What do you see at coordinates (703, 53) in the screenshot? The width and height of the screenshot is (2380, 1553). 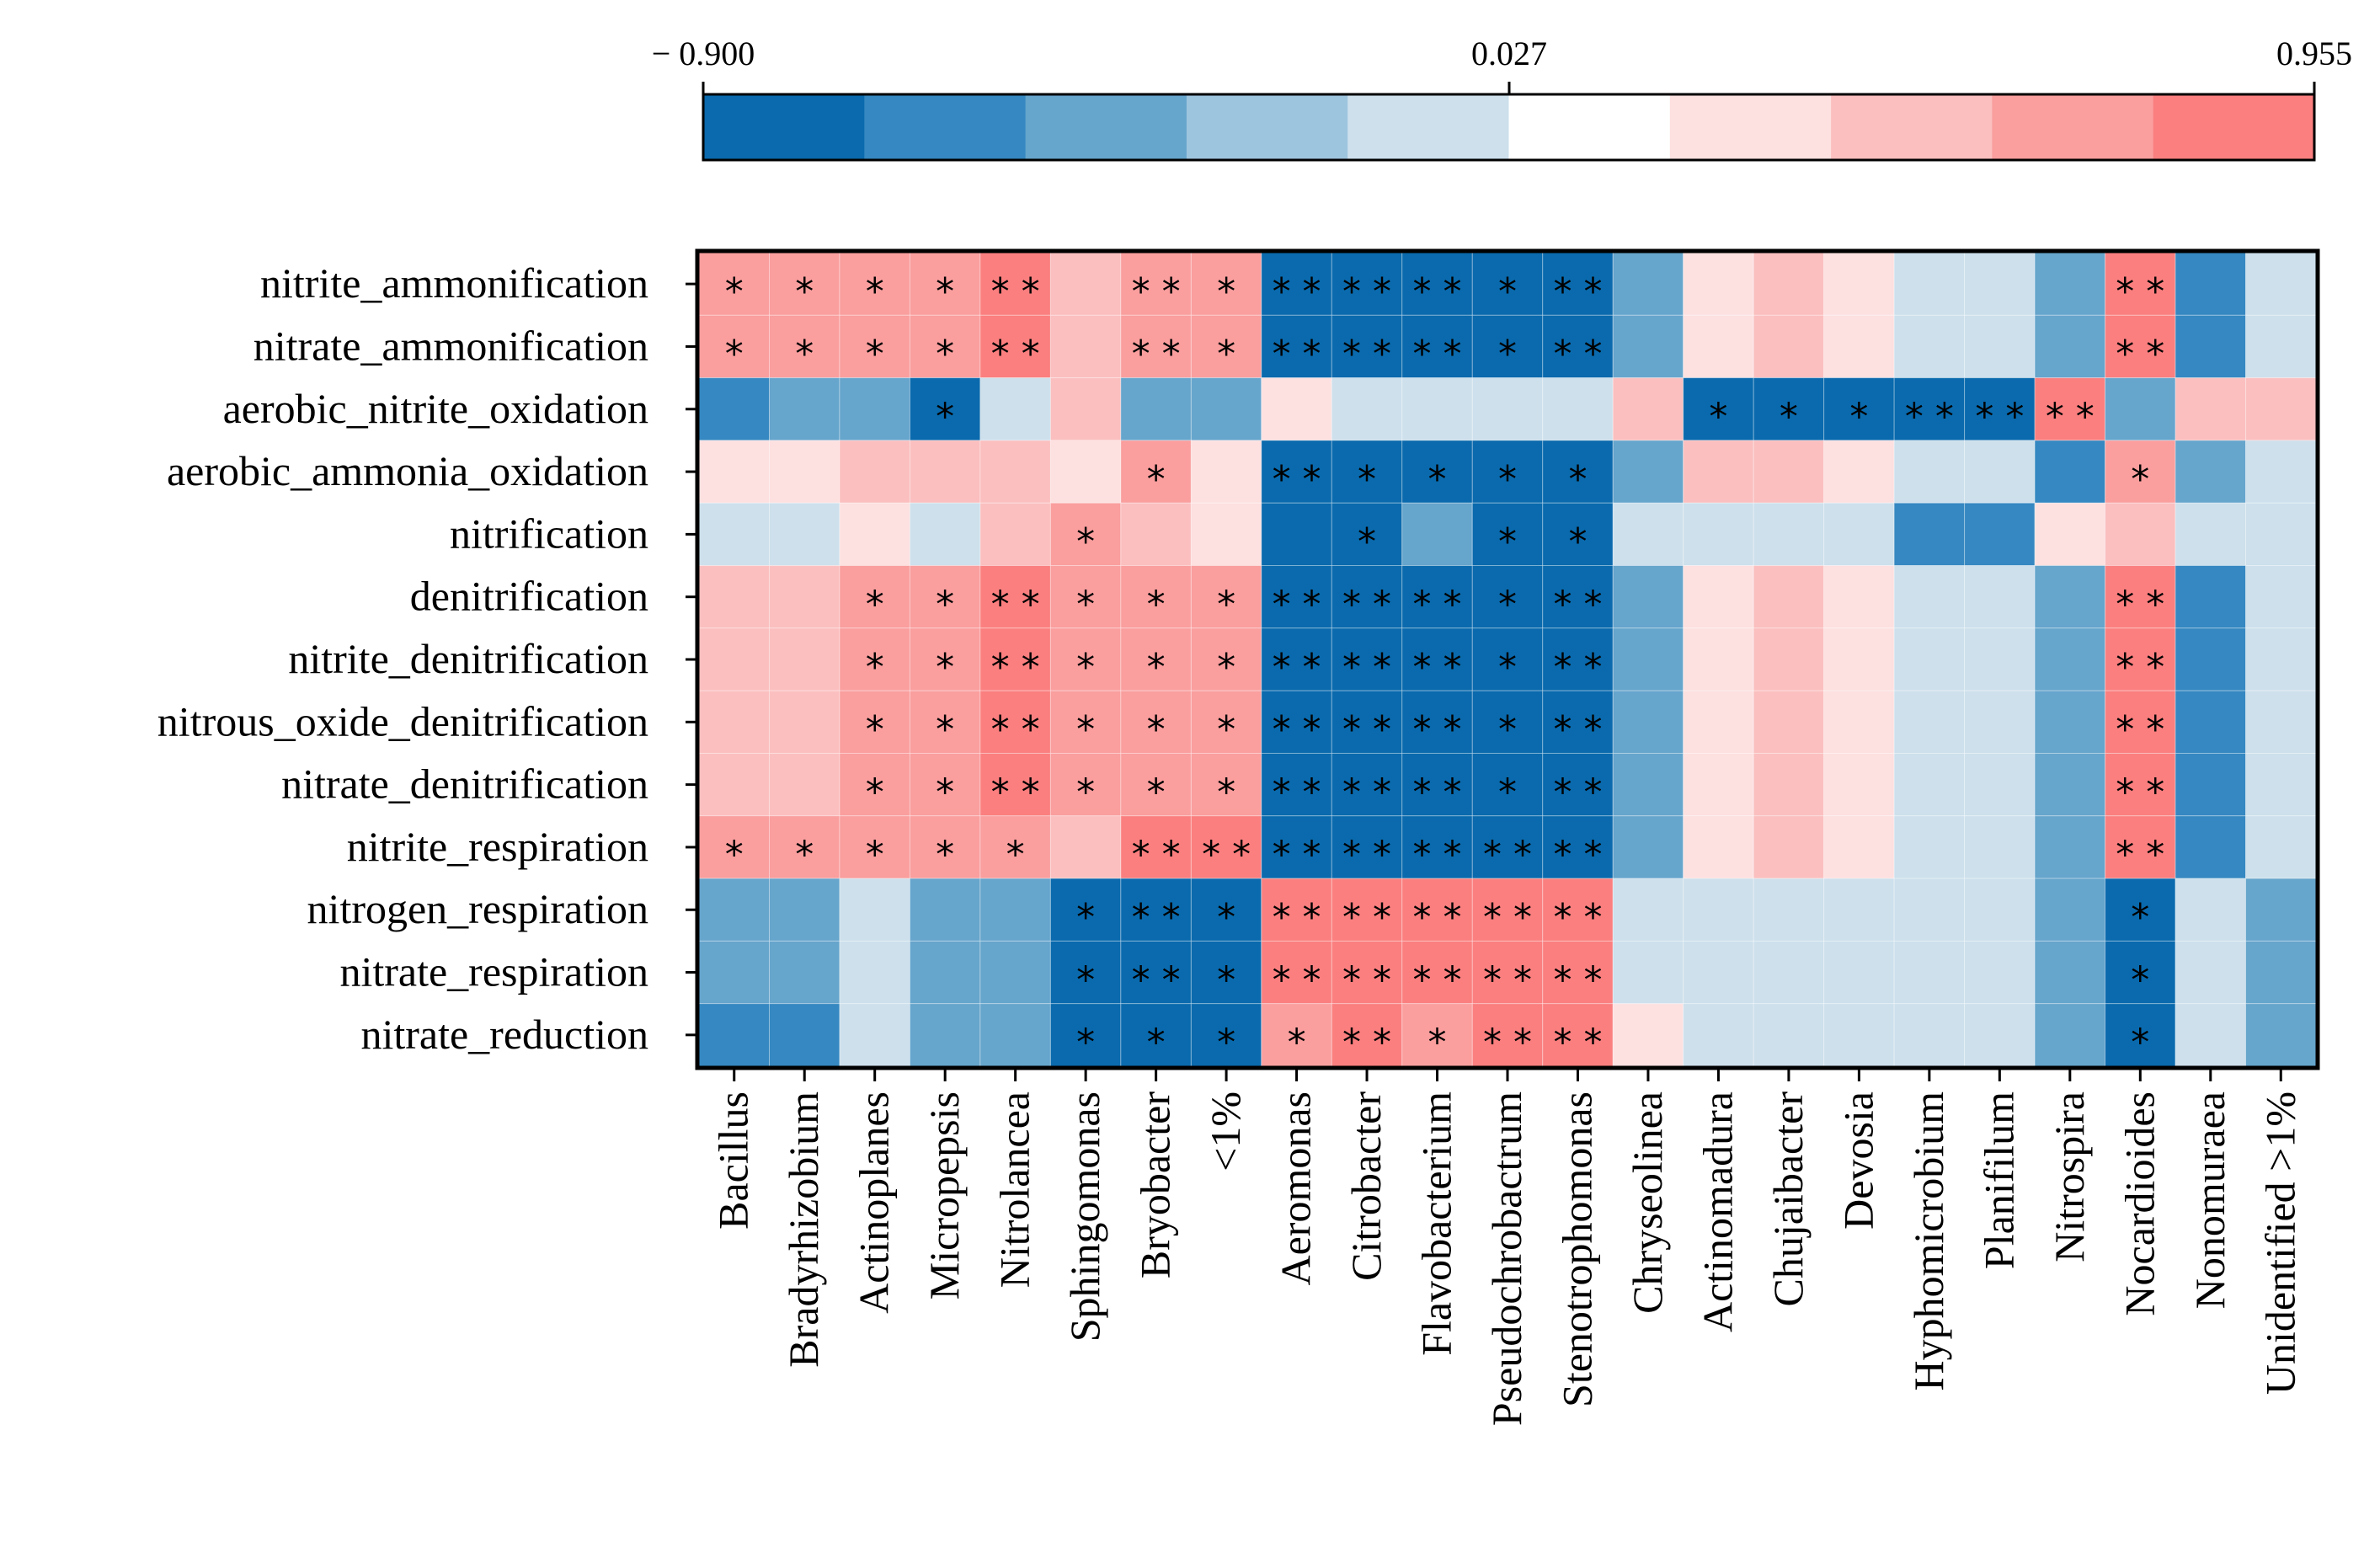 I see `colorbar-tick-min: − 0.900` at bounding box center [703, 53].